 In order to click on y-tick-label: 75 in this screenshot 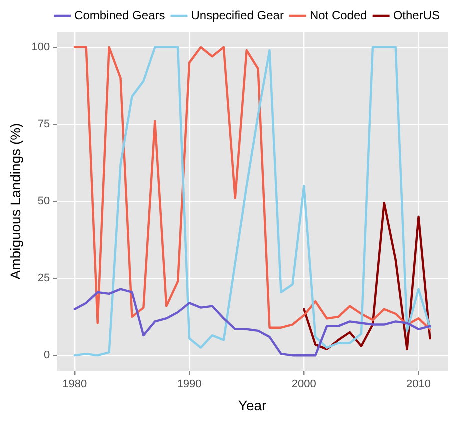, I will do `click(44, 124)`.